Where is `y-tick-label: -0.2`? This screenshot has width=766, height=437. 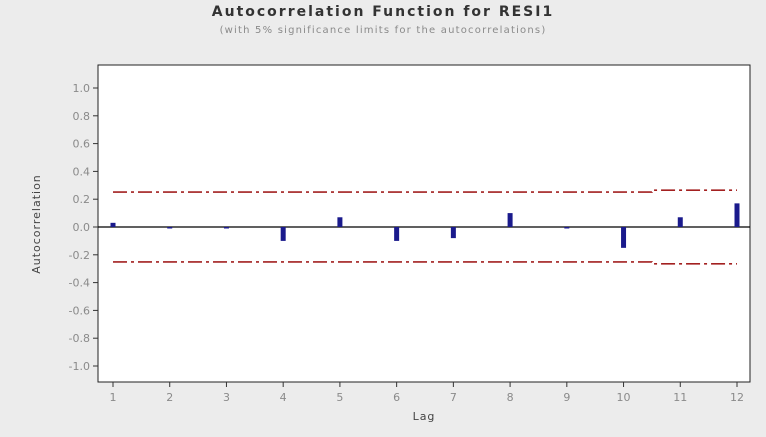 y-tick-label: -0.2 is located at coordinates (79, 255).